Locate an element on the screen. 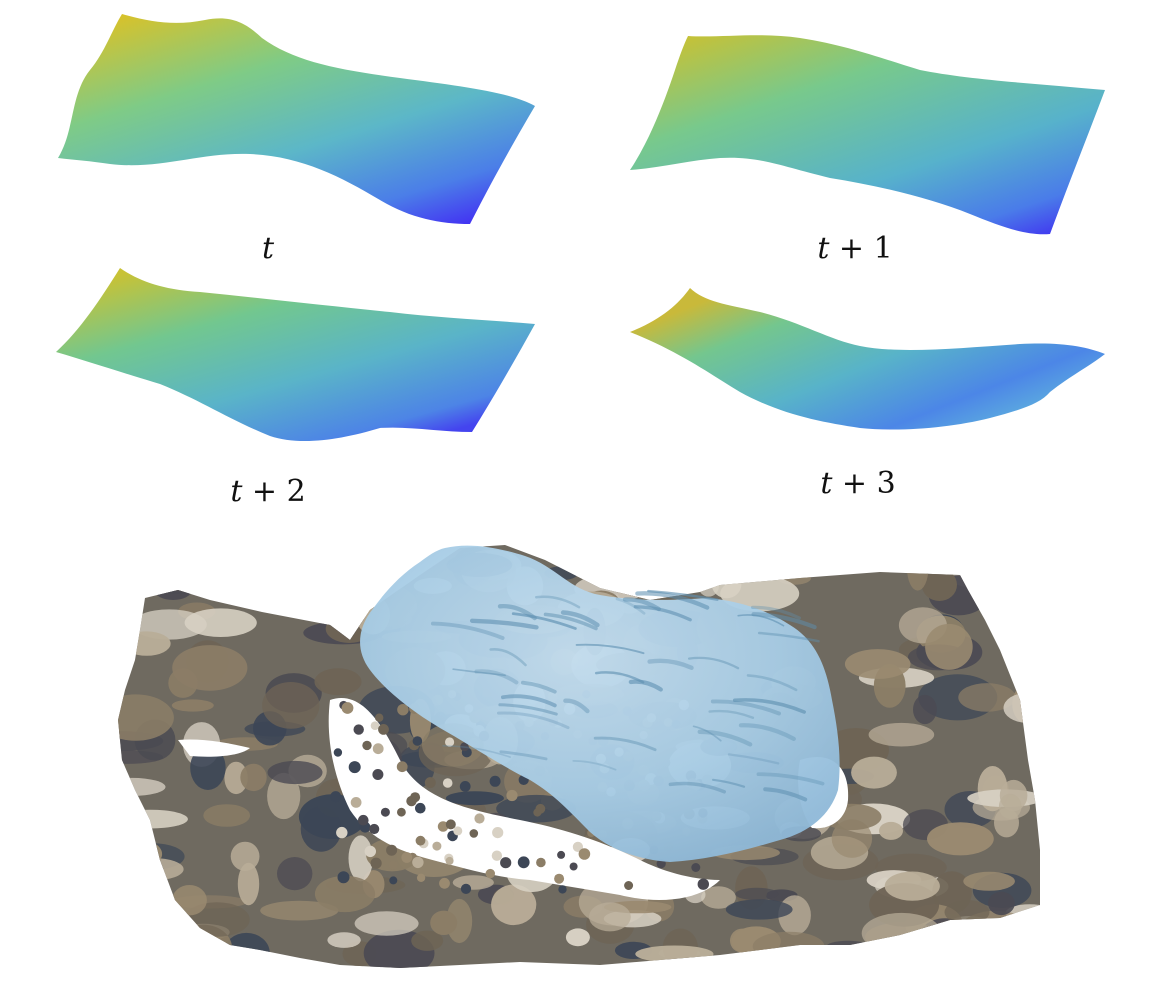  frame-label-t-plus-1: t + 1 is located at coordinates (854, 249).